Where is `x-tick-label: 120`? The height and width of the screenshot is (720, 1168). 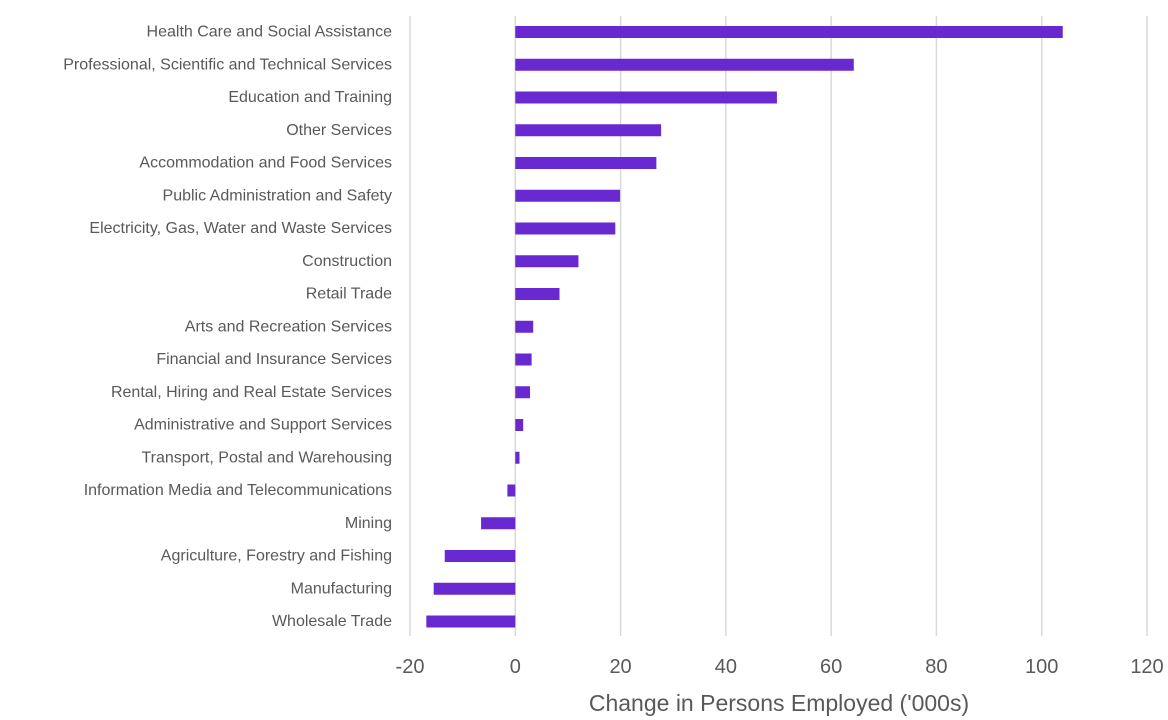 x-tick-label: 120 is located at coordinates (1146, 667).